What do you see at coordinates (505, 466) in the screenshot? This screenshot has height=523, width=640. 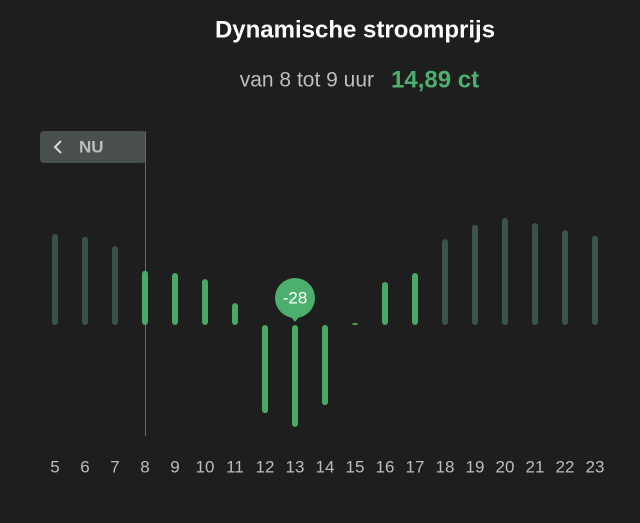 I see `x-tick-label: 20` at bounding box center [505, 466].